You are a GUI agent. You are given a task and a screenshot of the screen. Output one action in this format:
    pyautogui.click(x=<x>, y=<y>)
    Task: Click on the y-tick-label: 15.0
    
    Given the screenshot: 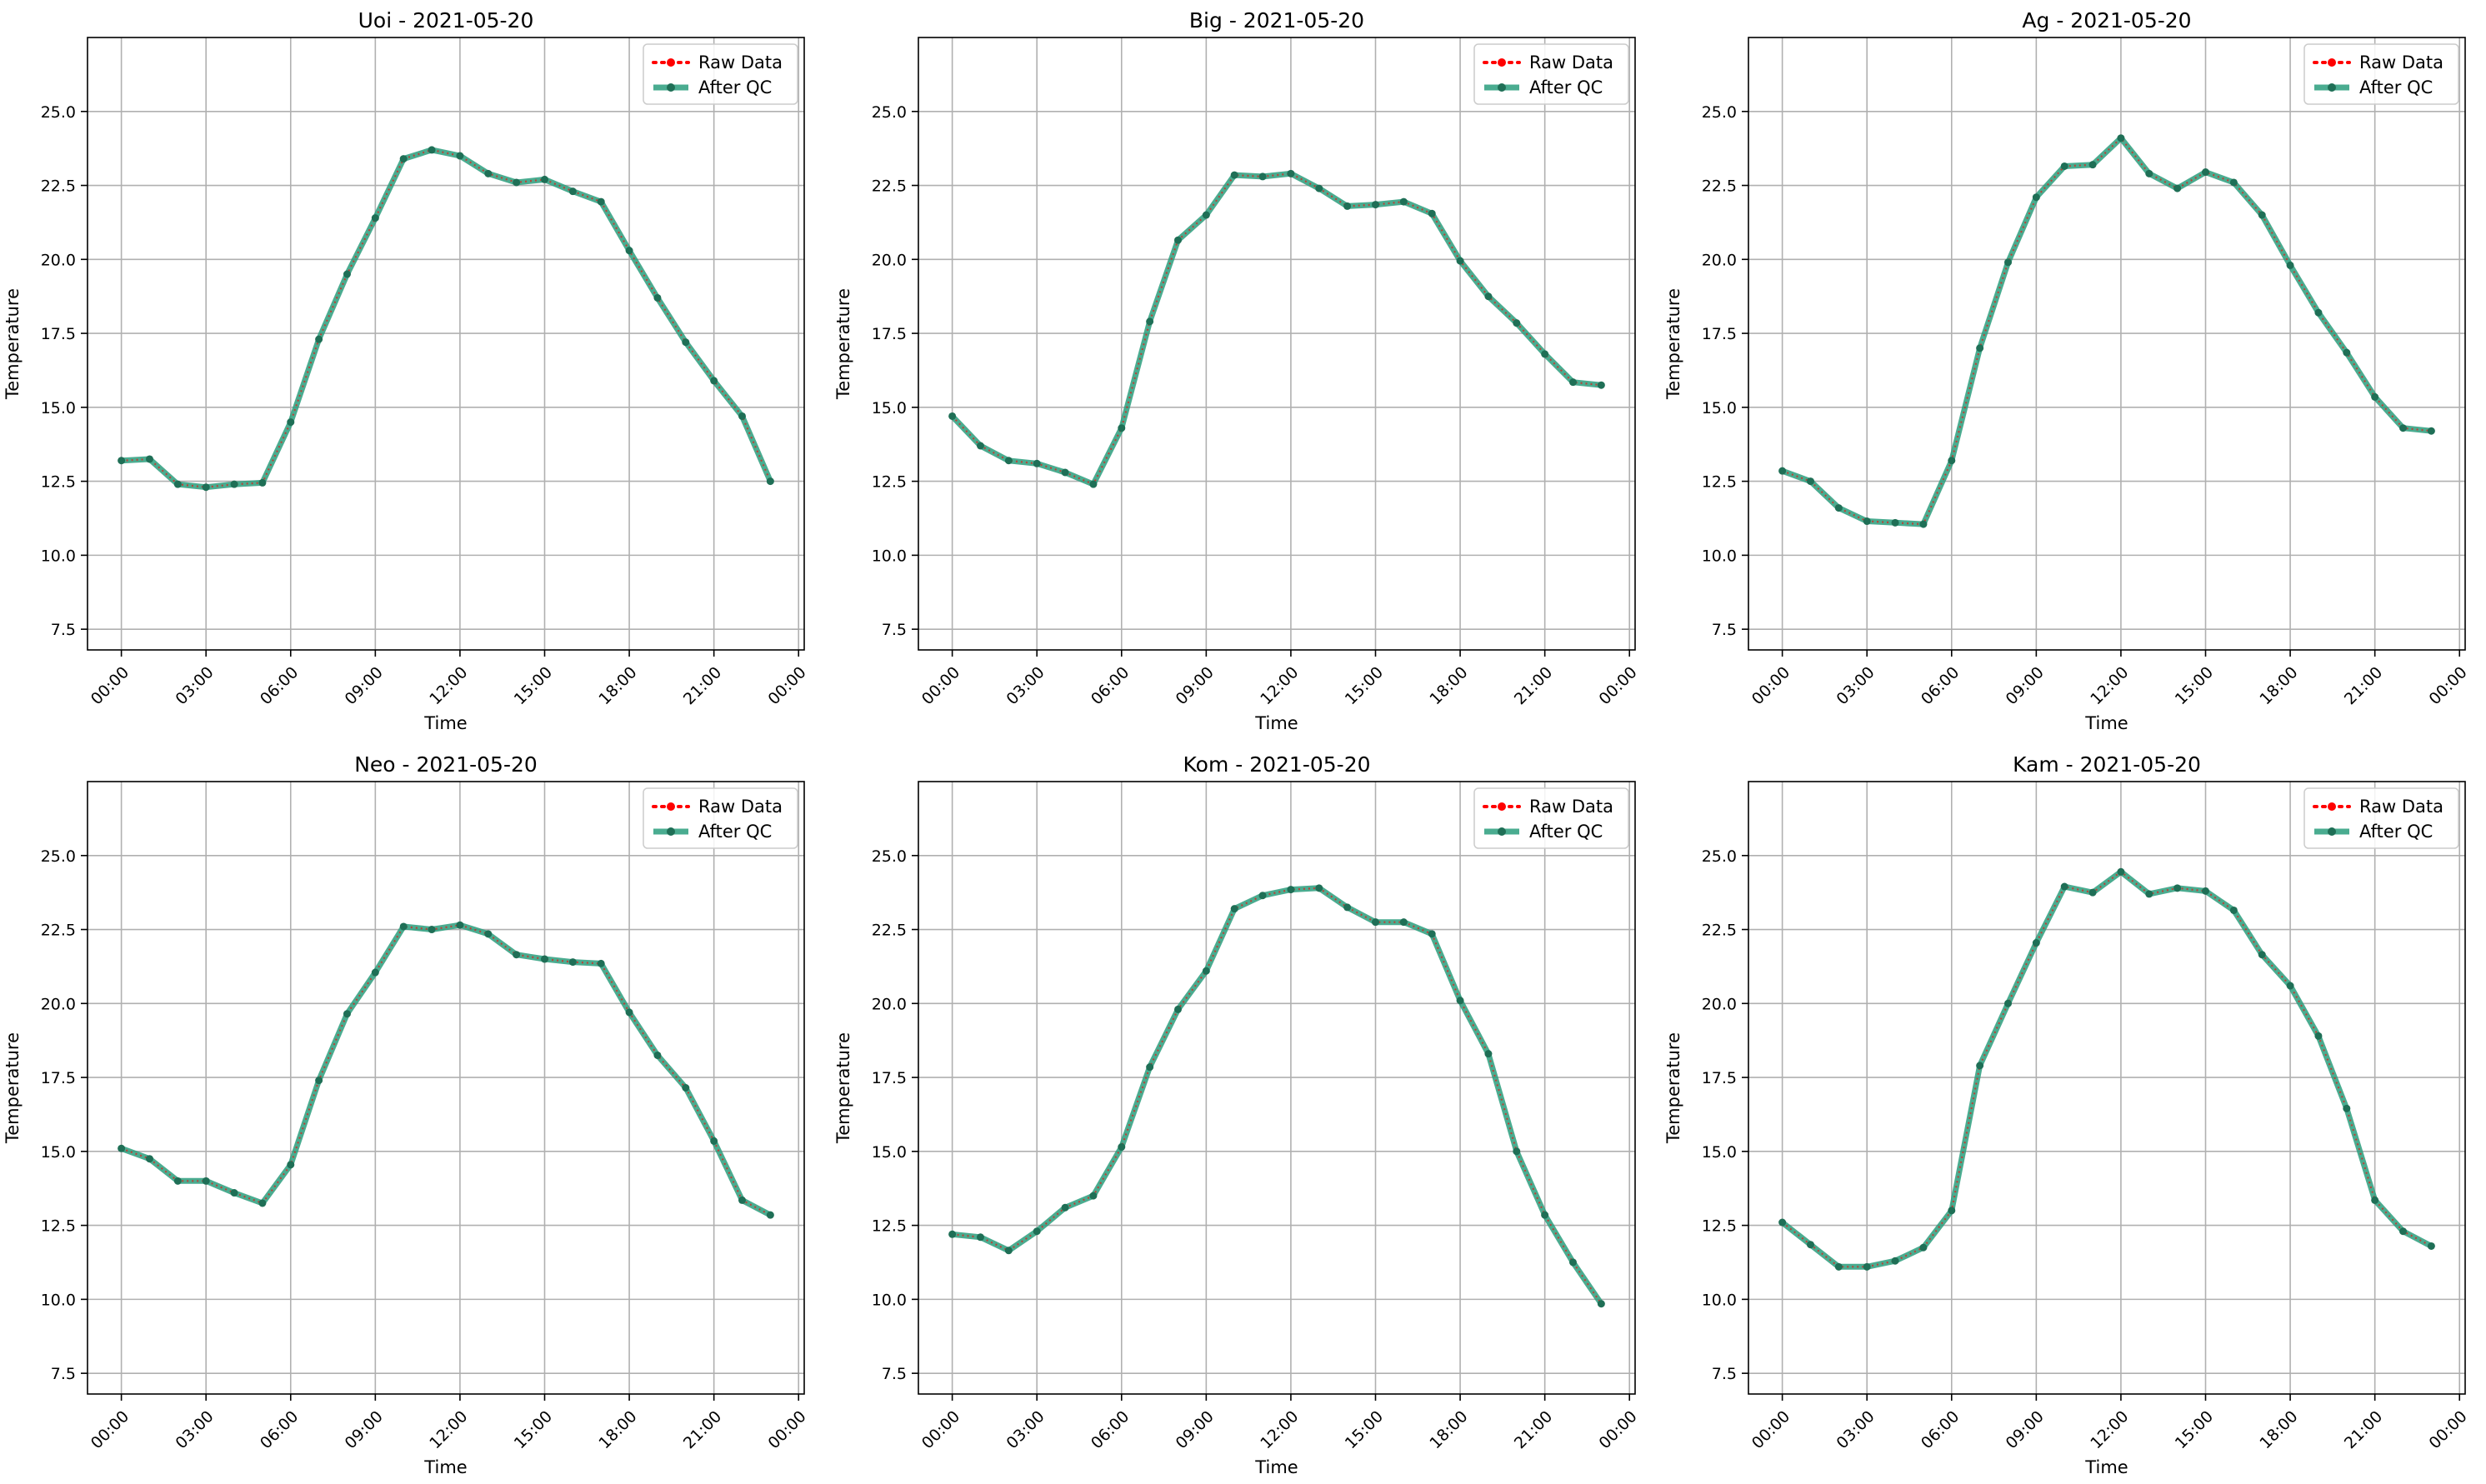 What is the action you would take?
    pyautogui.click(x=59, y=408)
    